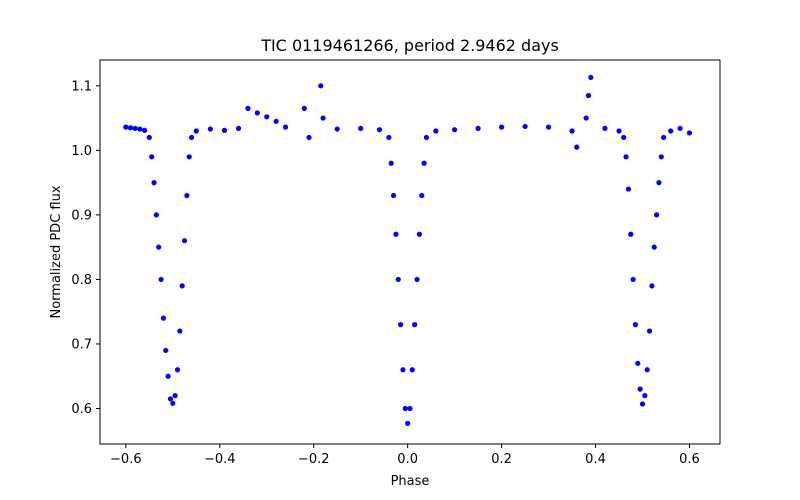 This screenshot has height=500, width=800. Describe the element at coordinates (81, 280) in the screenshot. I see `y-tick-label: 0.8` at that location.